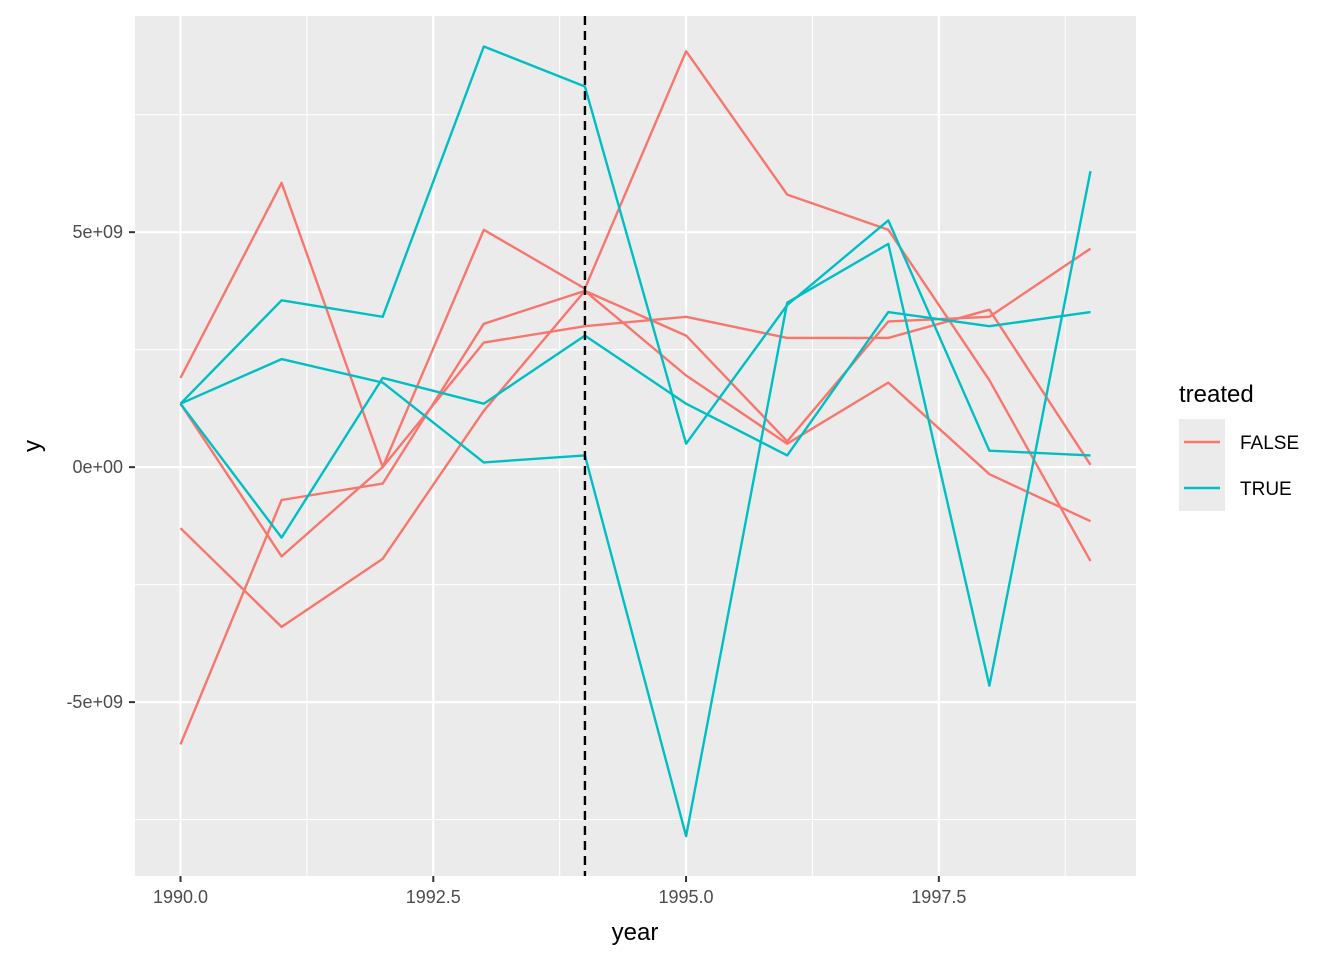 Image resolution: width=1344 pixels, height=960 pixels. Describe the element at coordinates (32, 446) in the screenshot. I see `y-axis-title: y` at that location.